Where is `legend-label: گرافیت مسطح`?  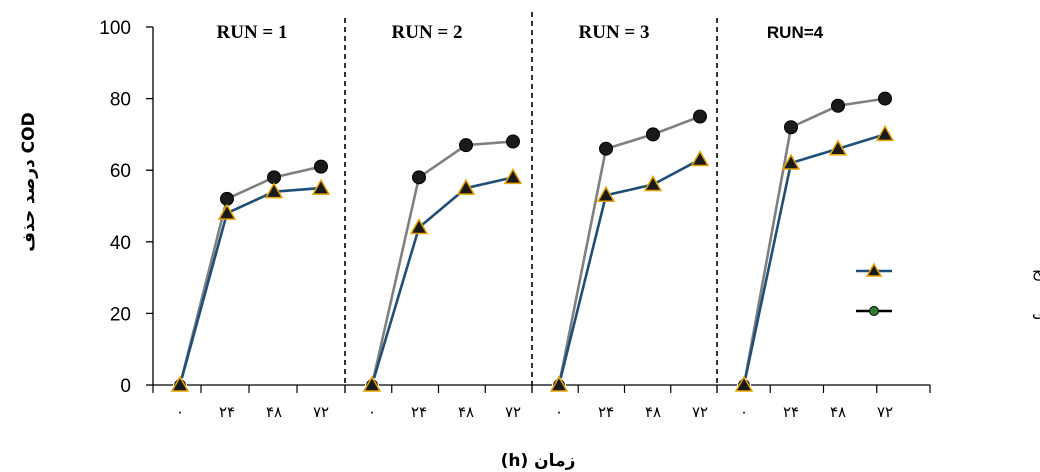
legend-label: گرافیت مسطح is located at coordinates (1036, 272).